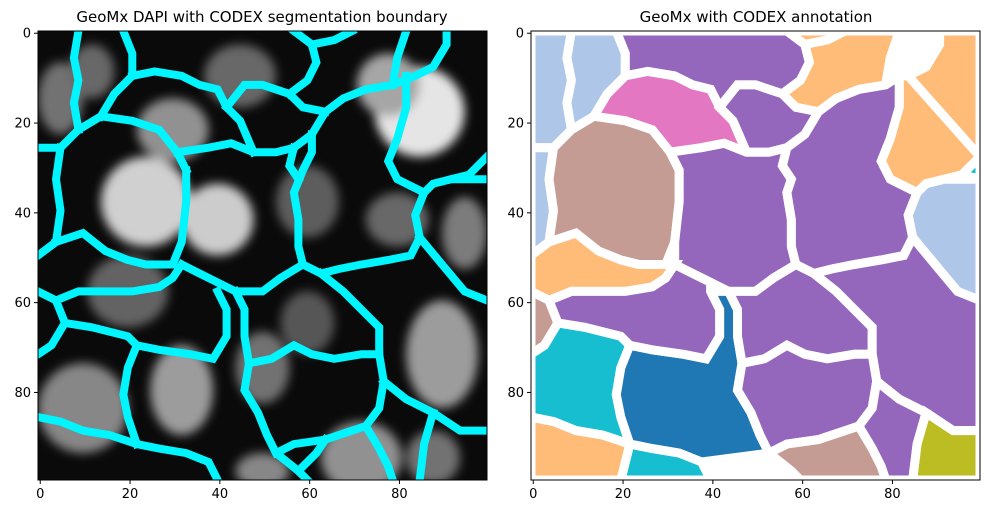 The width and height of the screenshot is (989, 514). Describe the element at coordinates (756, 17) in the screenshot. I see `right-title: GeoMx with CODEX annotation` at that location.